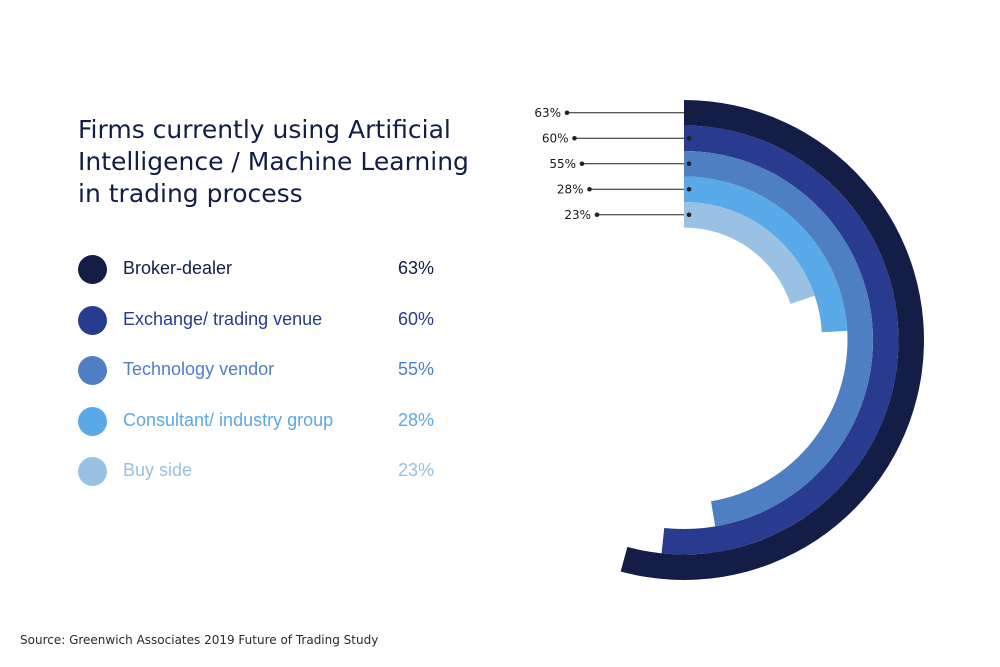 Image resolution: width=1000 pixels, height=667 pixels. I want to click on legend-label: Exchange/ trading venue, so click(223, 318).